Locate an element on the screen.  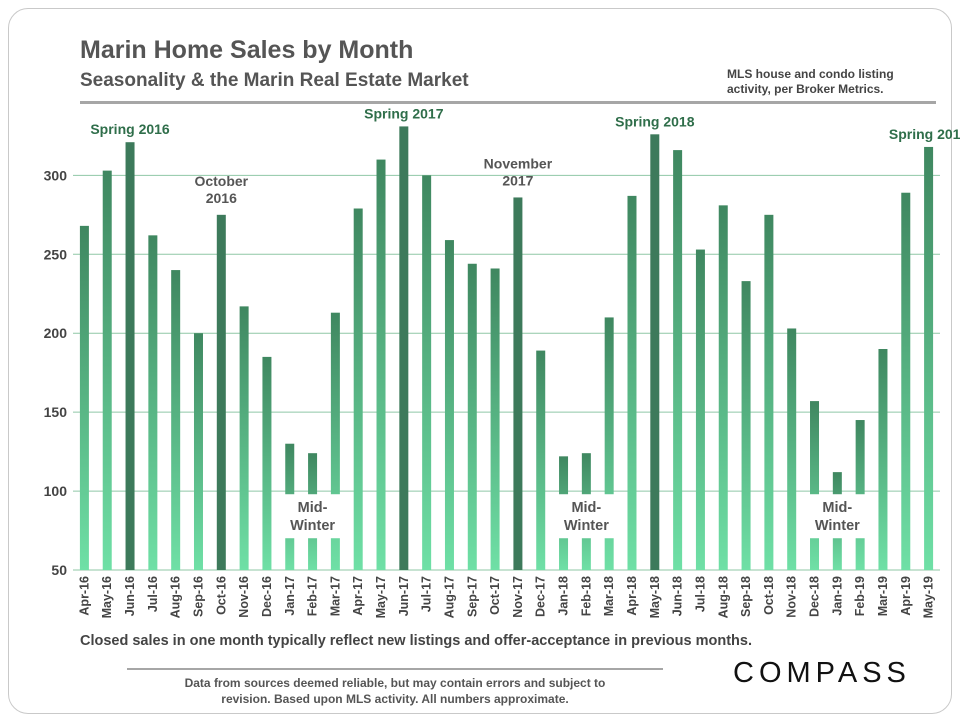
x-tick-label: Jul-18 is located at coordinates (700, 594).